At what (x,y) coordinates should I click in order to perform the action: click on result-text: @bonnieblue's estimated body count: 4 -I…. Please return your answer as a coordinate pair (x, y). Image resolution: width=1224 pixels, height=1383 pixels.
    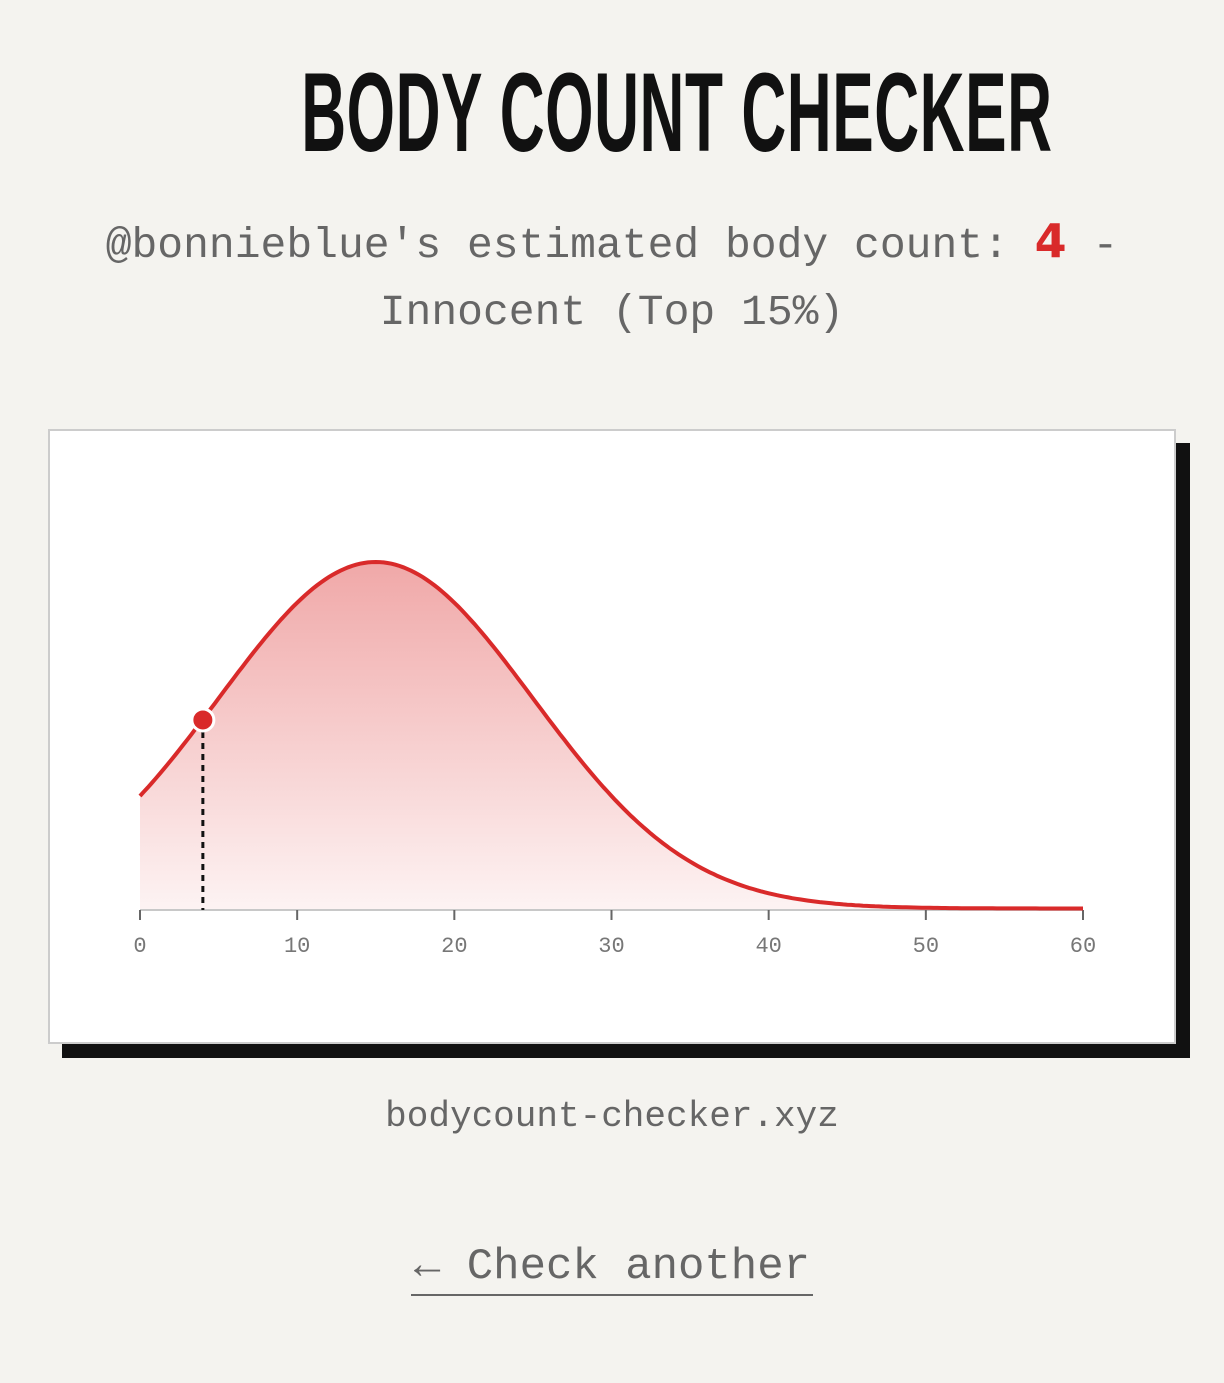
    Looking at the image, I should click on (612, 275).